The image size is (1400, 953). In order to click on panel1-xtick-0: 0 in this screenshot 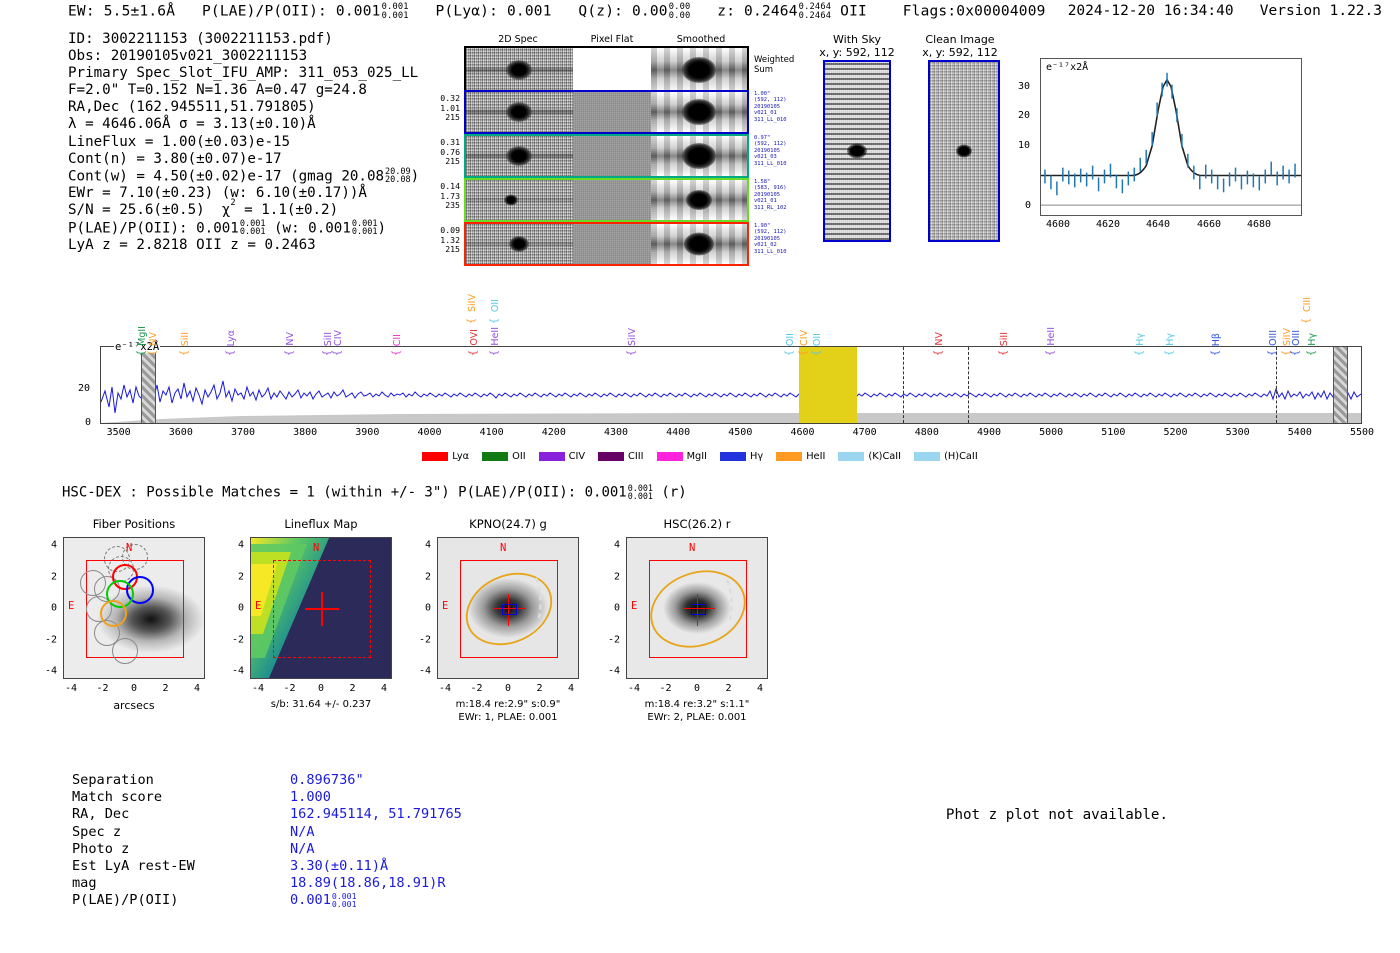, I will do `click(321, 688)`.